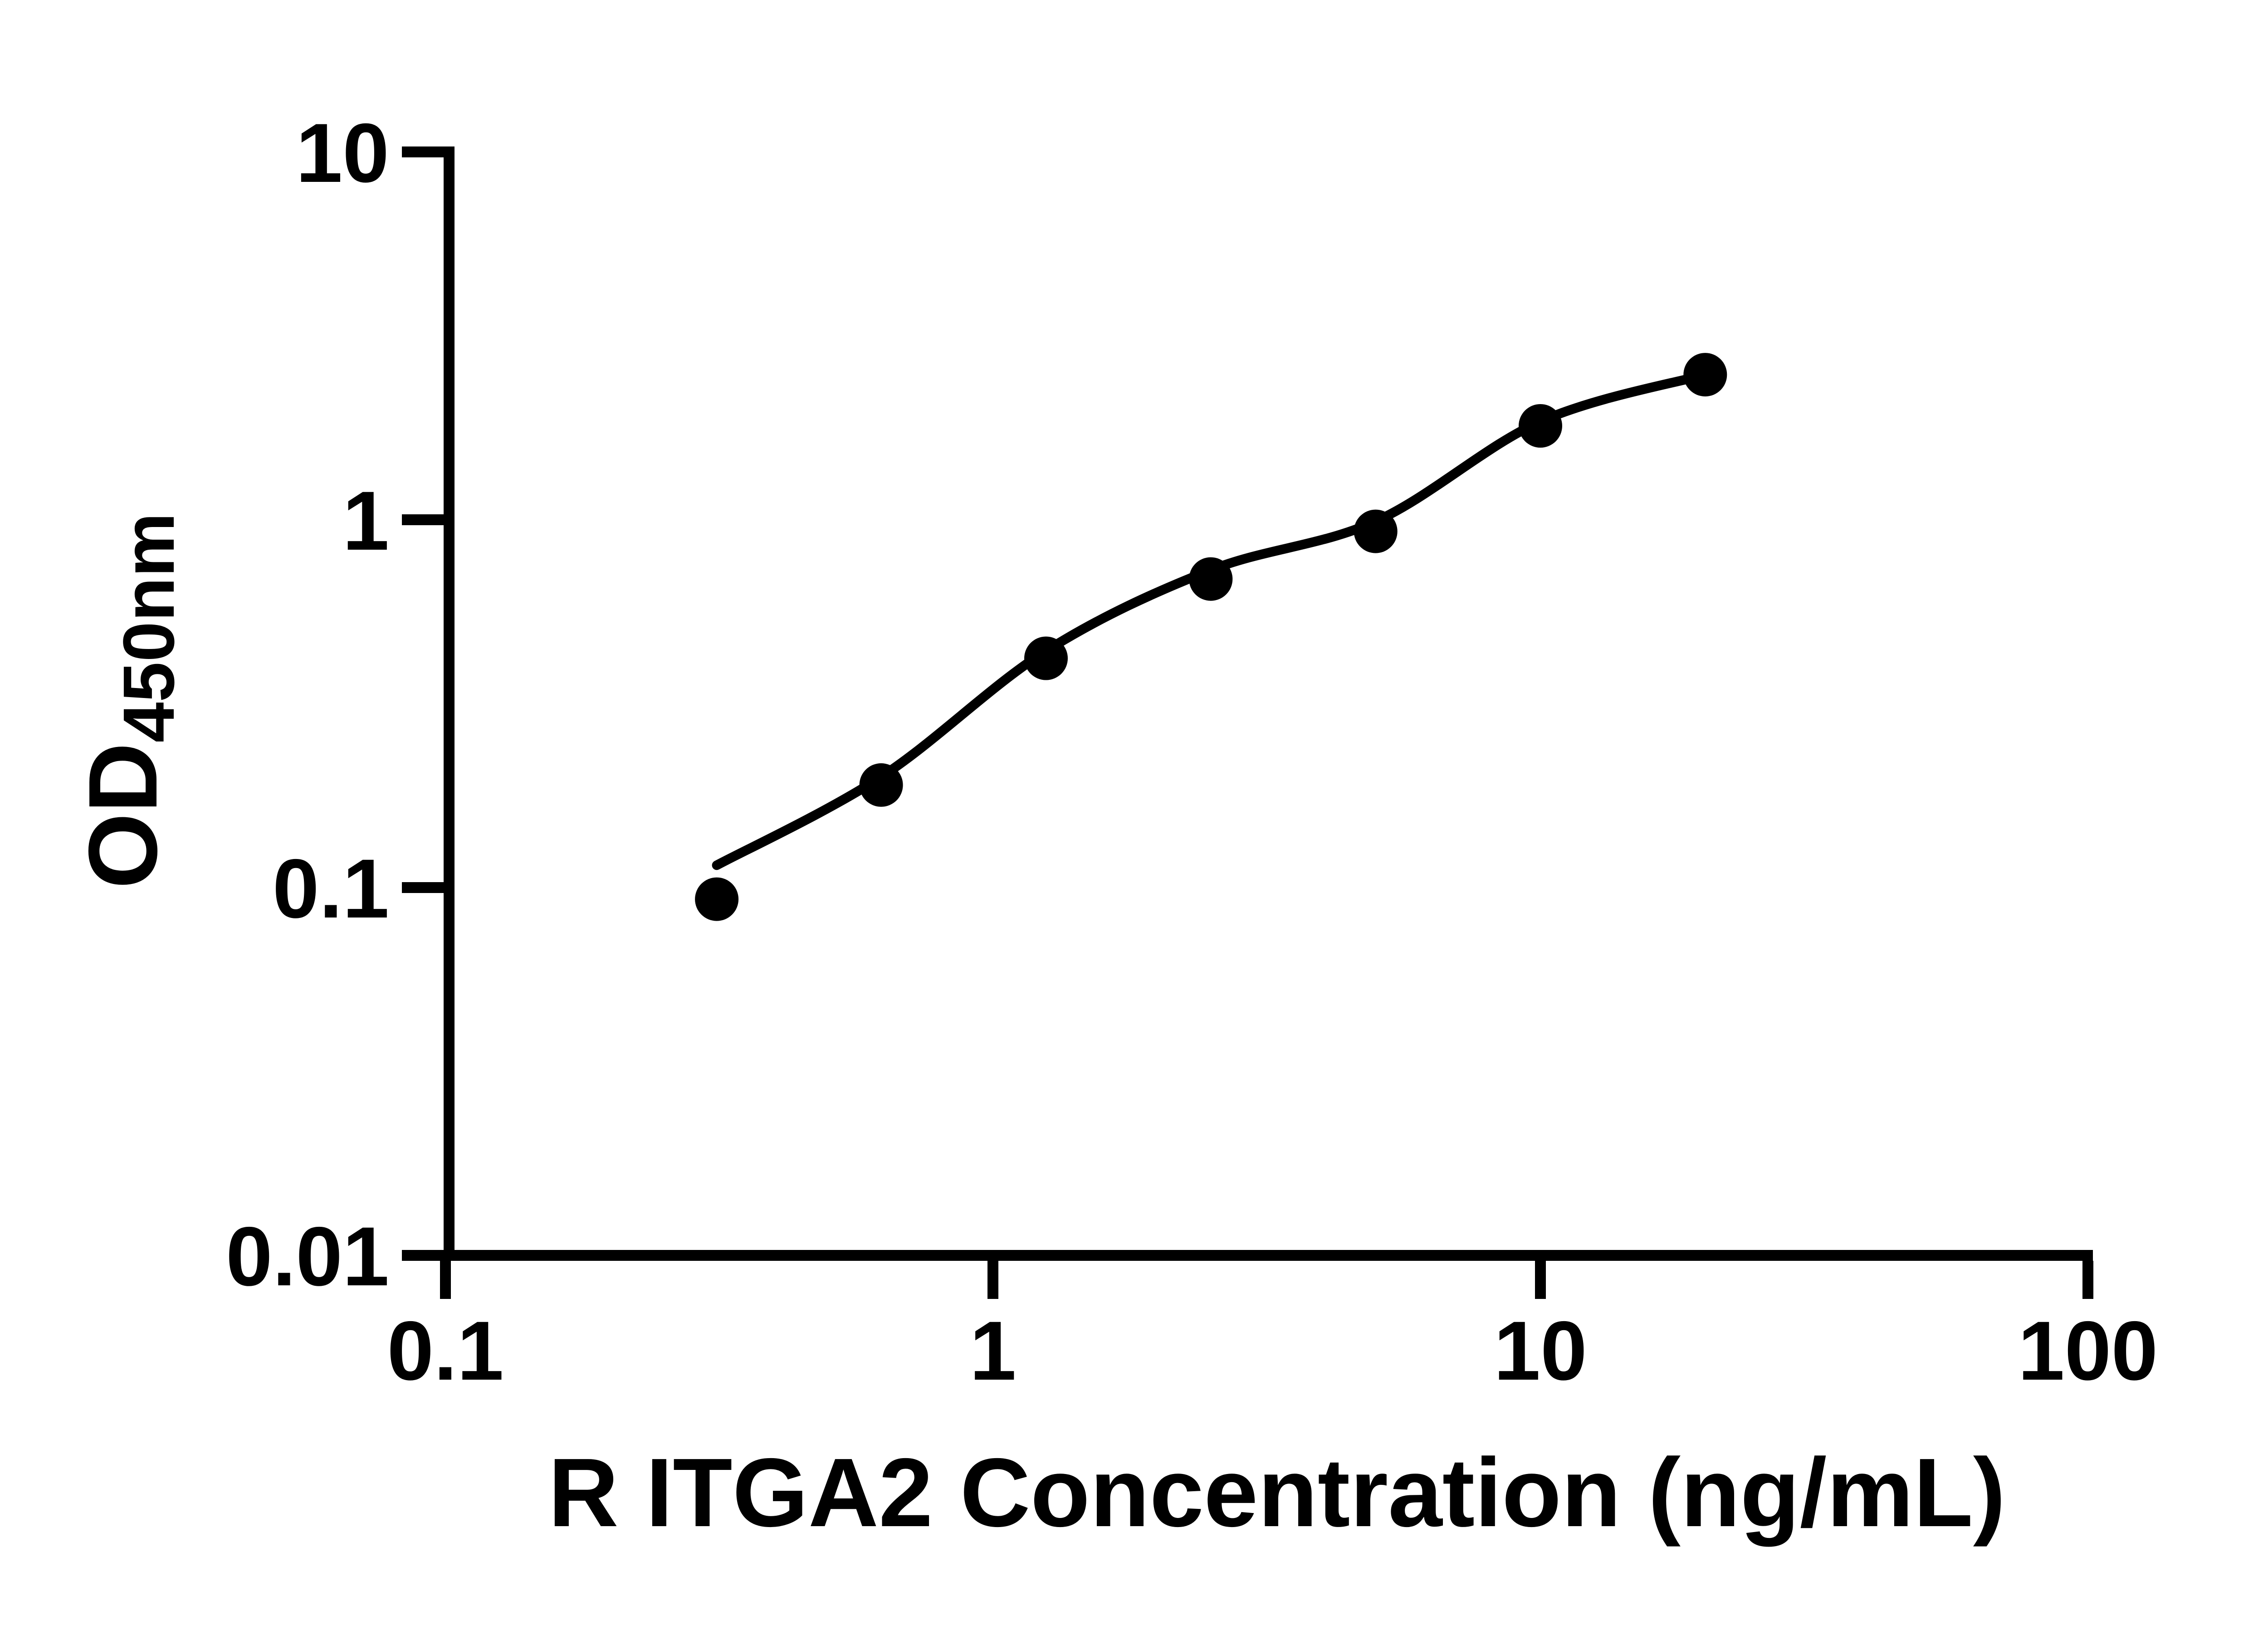  I want to click on x-tick-label: 100, so click(2088, 1351).